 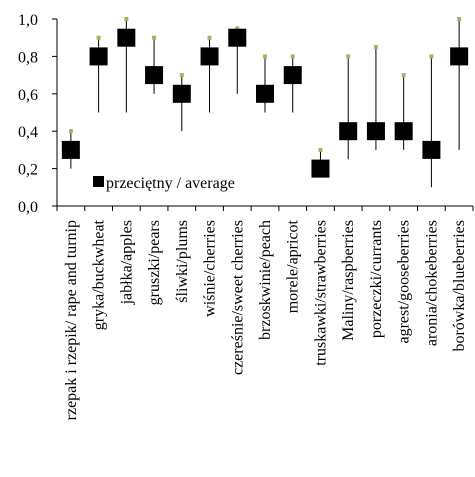 What do you see at coordinates (182, 261) in the screenshot?
I see `x-tick-label: śliwki/plums` at bounding box center [182, 261].